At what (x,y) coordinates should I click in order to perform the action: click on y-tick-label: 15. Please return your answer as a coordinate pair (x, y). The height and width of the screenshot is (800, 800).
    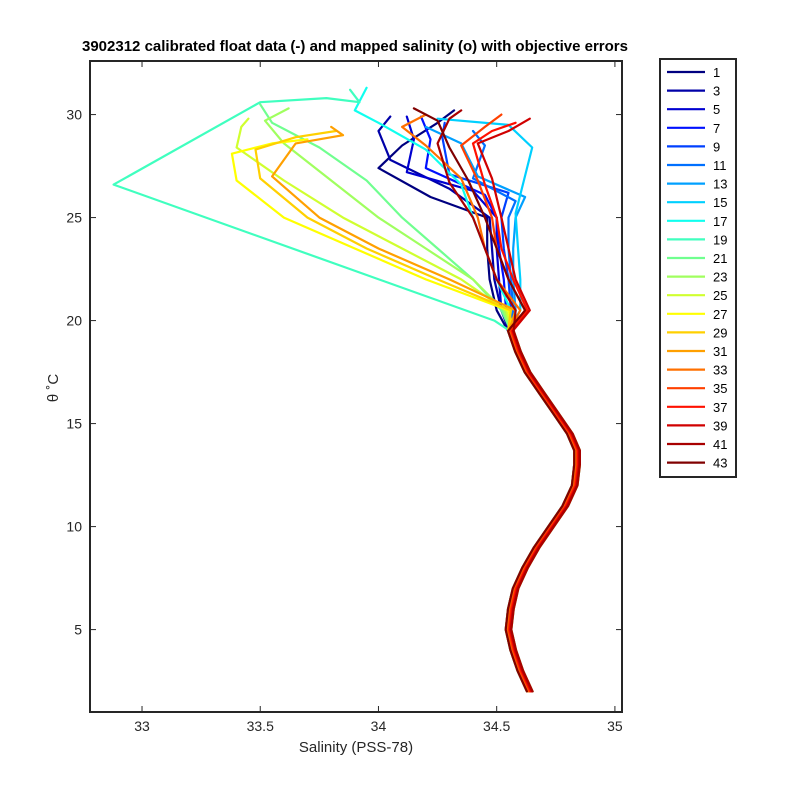
    Looking at the image, I should click on (74, 424).